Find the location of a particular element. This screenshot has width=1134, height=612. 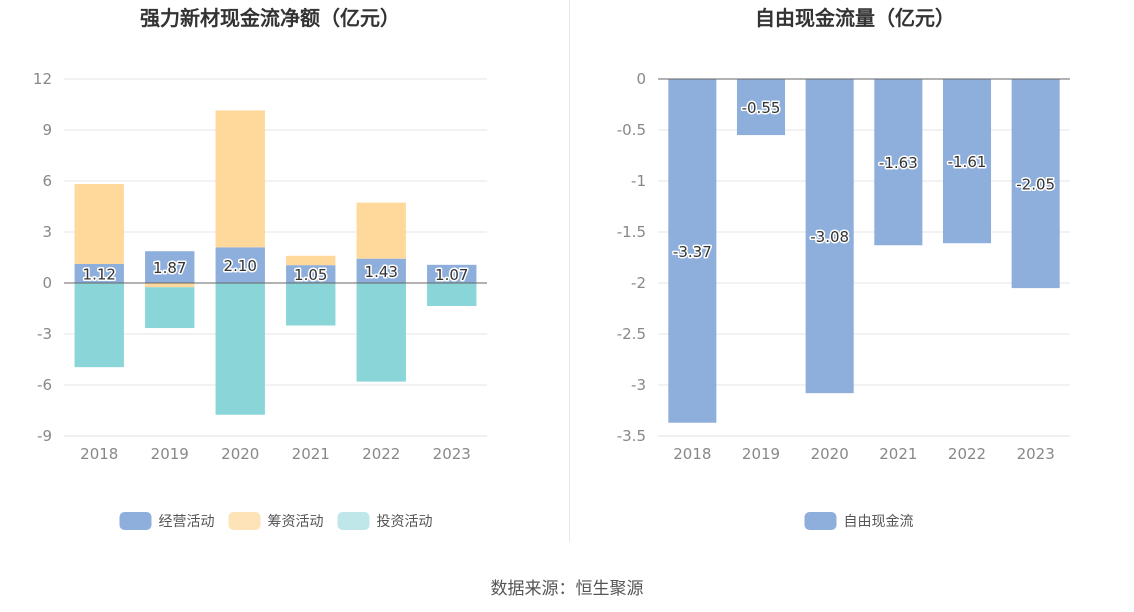

legend-label: 投资活动 is located at coordinates (405, 522).